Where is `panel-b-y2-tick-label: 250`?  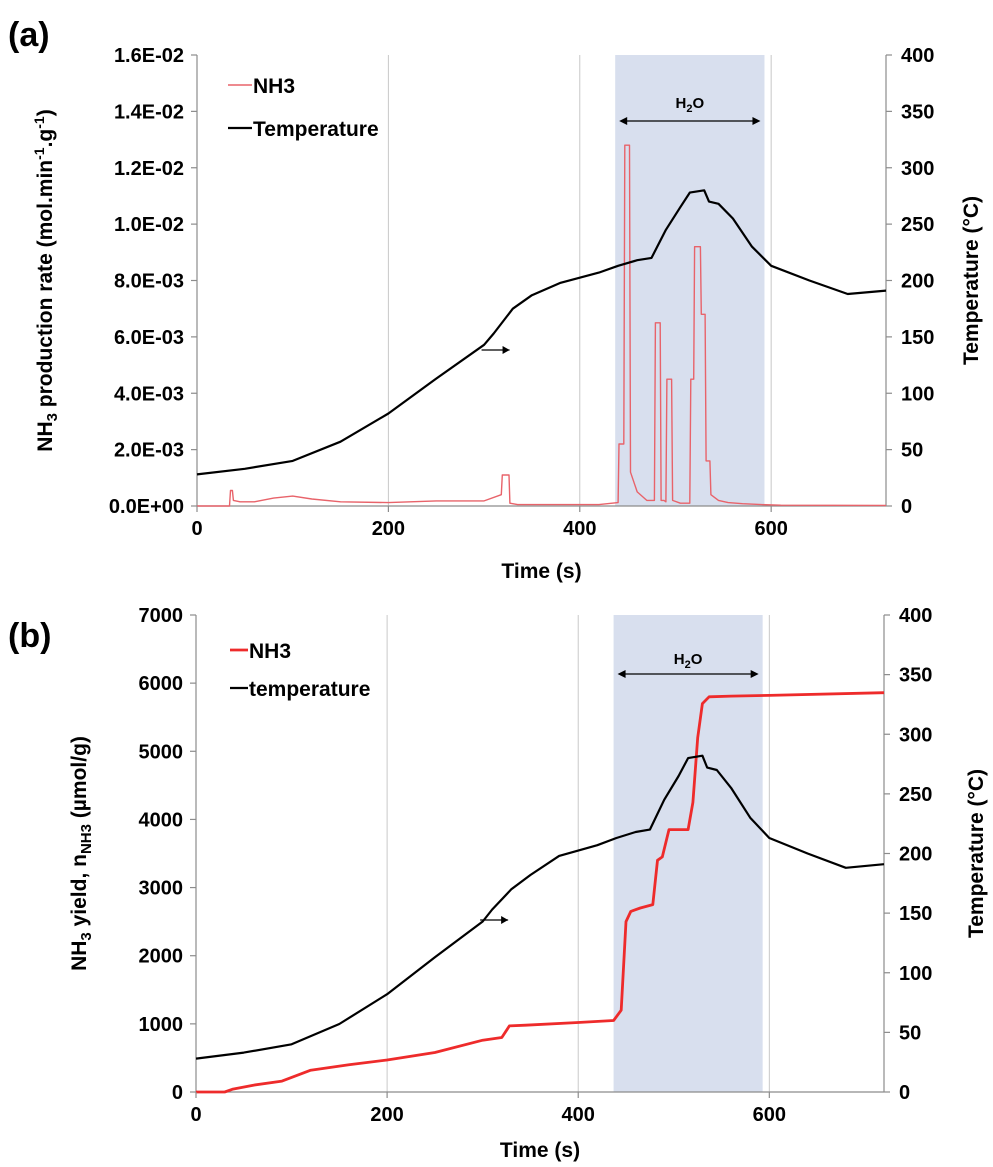
panel-b-y2-tick-label: 250 is located at coordinates (915, 795).